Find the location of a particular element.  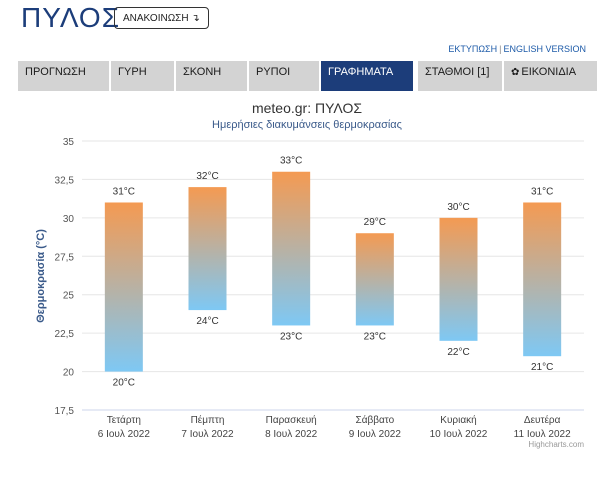

page-title: ΠΥΛΟΣ is located at coordinates (71, 17).